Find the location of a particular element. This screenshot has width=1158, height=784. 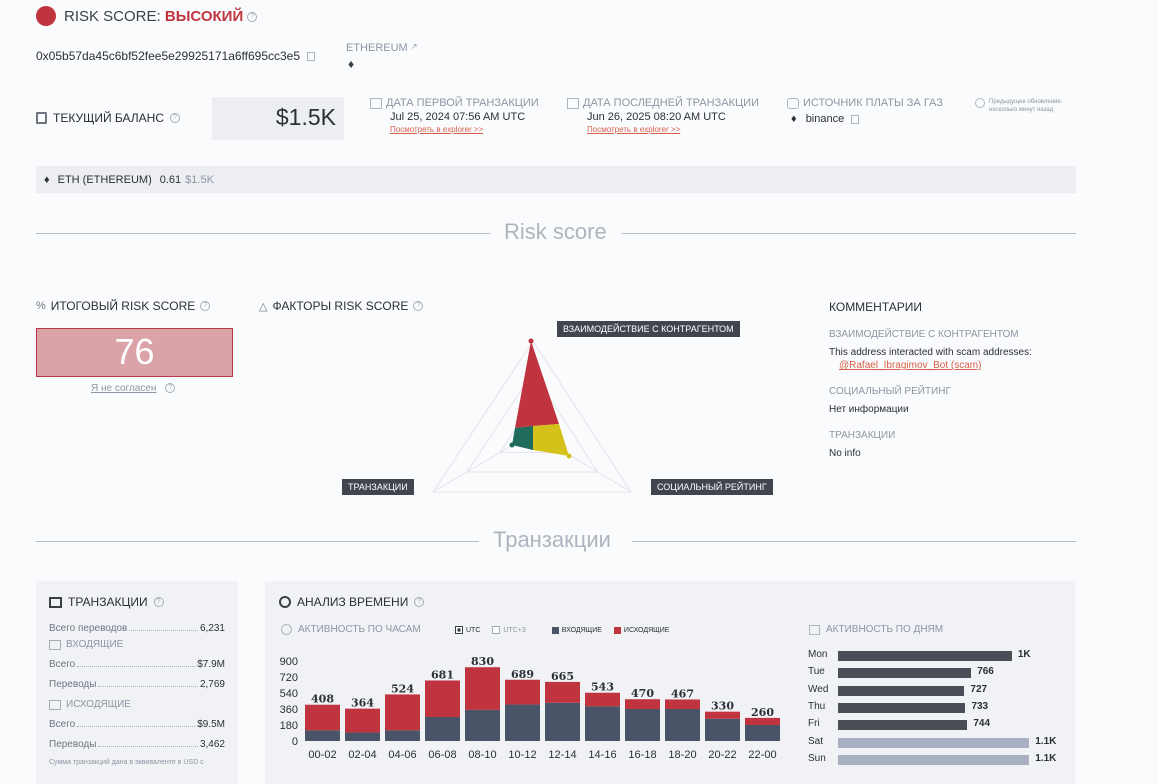

legend-incoming: ВХОДЯЩИЕ is located at coordinates (577, 630).